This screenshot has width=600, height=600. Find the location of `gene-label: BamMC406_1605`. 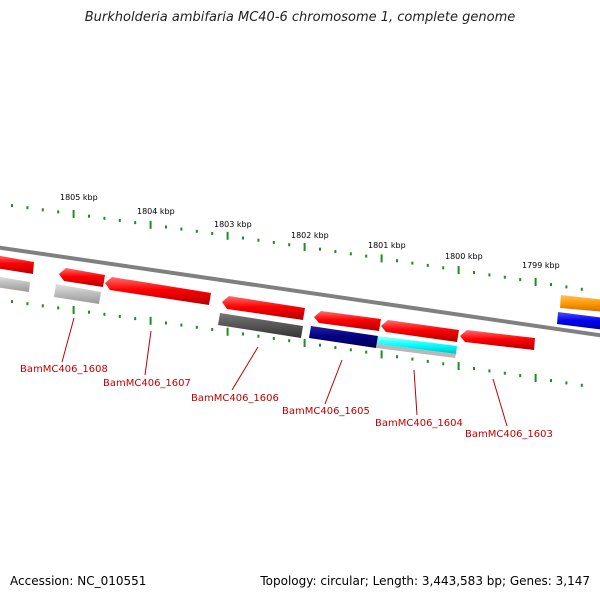

gene-label: BamMC406_1605 is located at coordinates (326, 411).